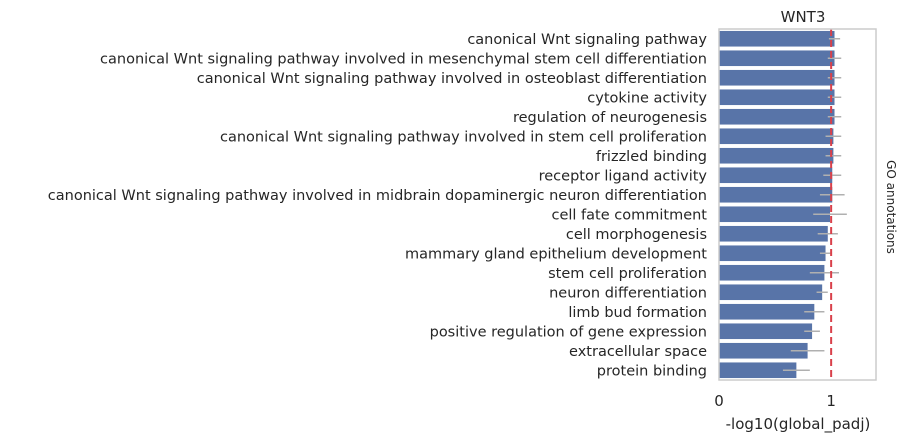 The height and width of the screenshot is (443, 906). What do you see at coordinates (627, 274) in the screenshot?
I see `category-label: stem cell proliferation` at bounding box center [627, 274].